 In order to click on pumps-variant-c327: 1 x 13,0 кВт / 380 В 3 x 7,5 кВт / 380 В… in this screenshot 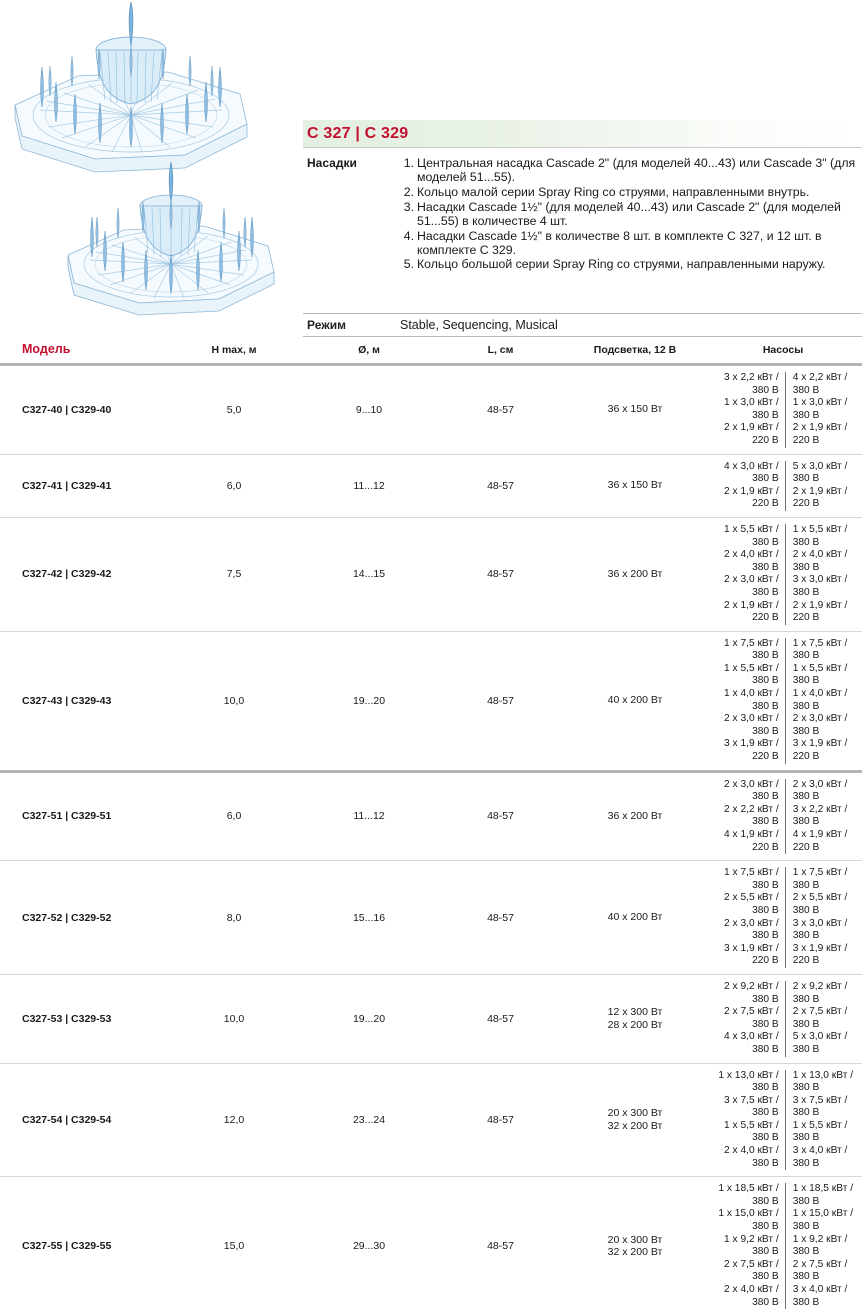, I will do `click(746, 1120)`.